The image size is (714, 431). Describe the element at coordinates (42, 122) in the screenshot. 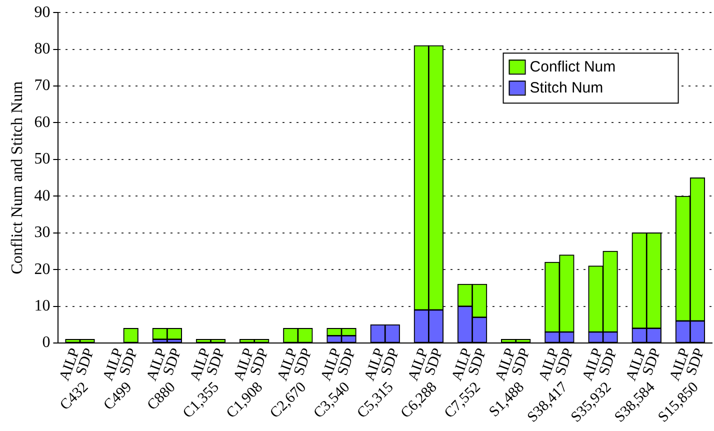

I see `y-tick-label: 60` at that location.